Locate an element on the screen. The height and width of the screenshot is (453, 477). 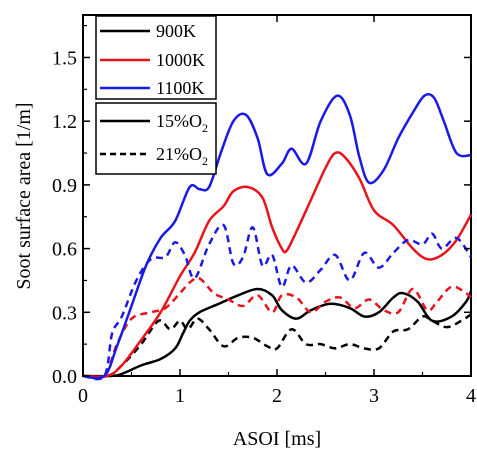
y-tick-label: 0.9 is located at coordinates (64, 186).